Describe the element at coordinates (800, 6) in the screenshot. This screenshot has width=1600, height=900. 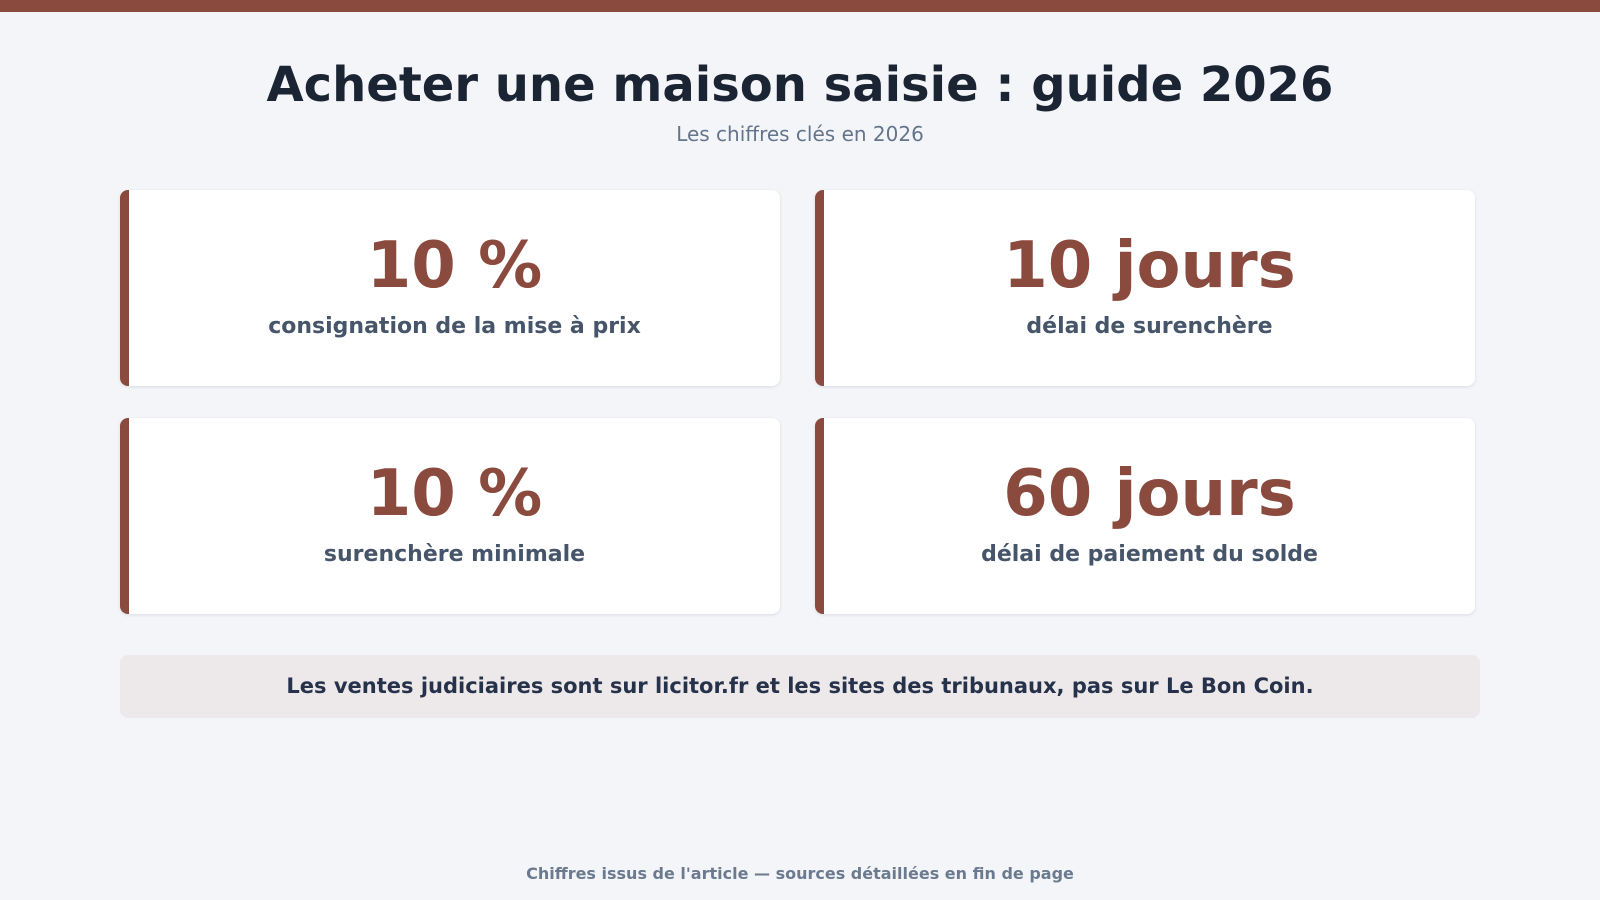
I see `top-accent-bar` at that location.